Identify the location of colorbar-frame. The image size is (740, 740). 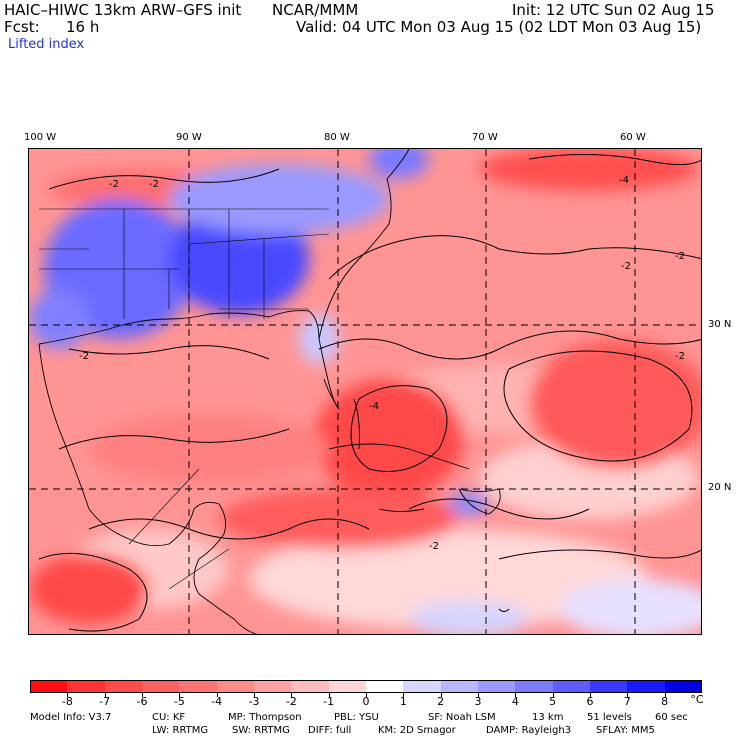
(366, 686).